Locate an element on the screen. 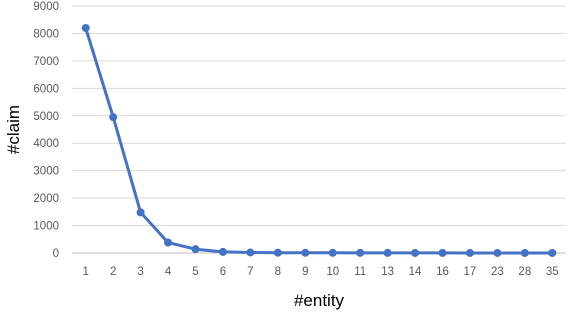 The width and height of the screenshot is (570, 322). x-tick-label: 23 is located at coordinates (497, 272).